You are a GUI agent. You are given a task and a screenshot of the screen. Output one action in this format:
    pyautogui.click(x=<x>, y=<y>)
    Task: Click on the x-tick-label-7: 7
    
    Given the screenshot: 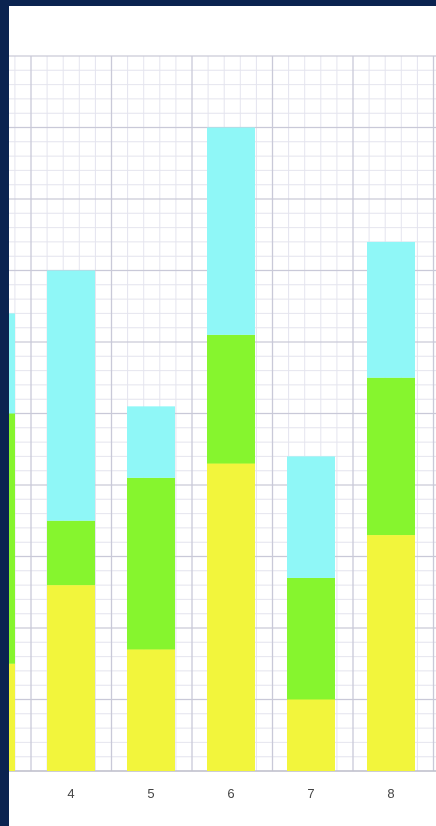 What is the action you would take?
    pyautogui.click(x=310, y=793)
    